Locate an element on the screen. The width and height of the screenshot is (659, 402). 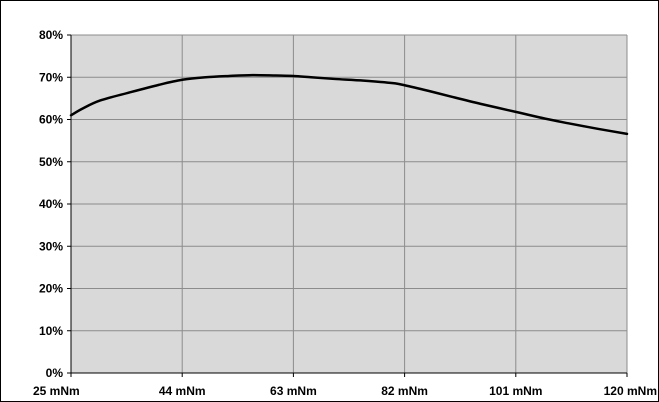
y-tick-label: 10% is located at coordinates (51, 331).